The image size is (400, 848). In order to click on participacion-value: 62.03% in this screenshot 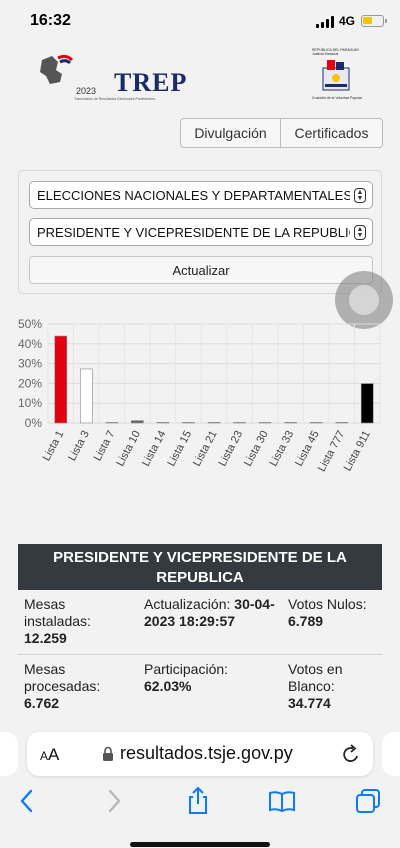, I will do `click(168, 686)`.